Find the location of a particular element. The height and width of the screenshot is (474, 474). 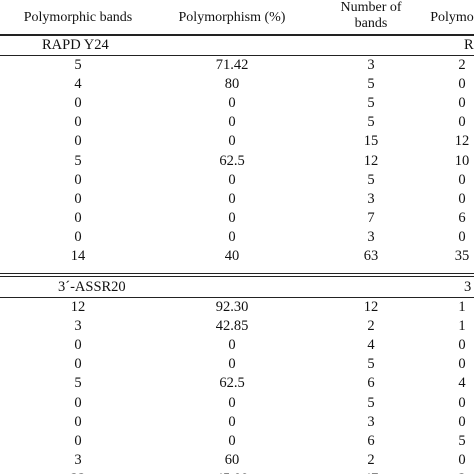

header-polymorphism-percent: Polymorphism (%) is located at coordinates (232, 17).